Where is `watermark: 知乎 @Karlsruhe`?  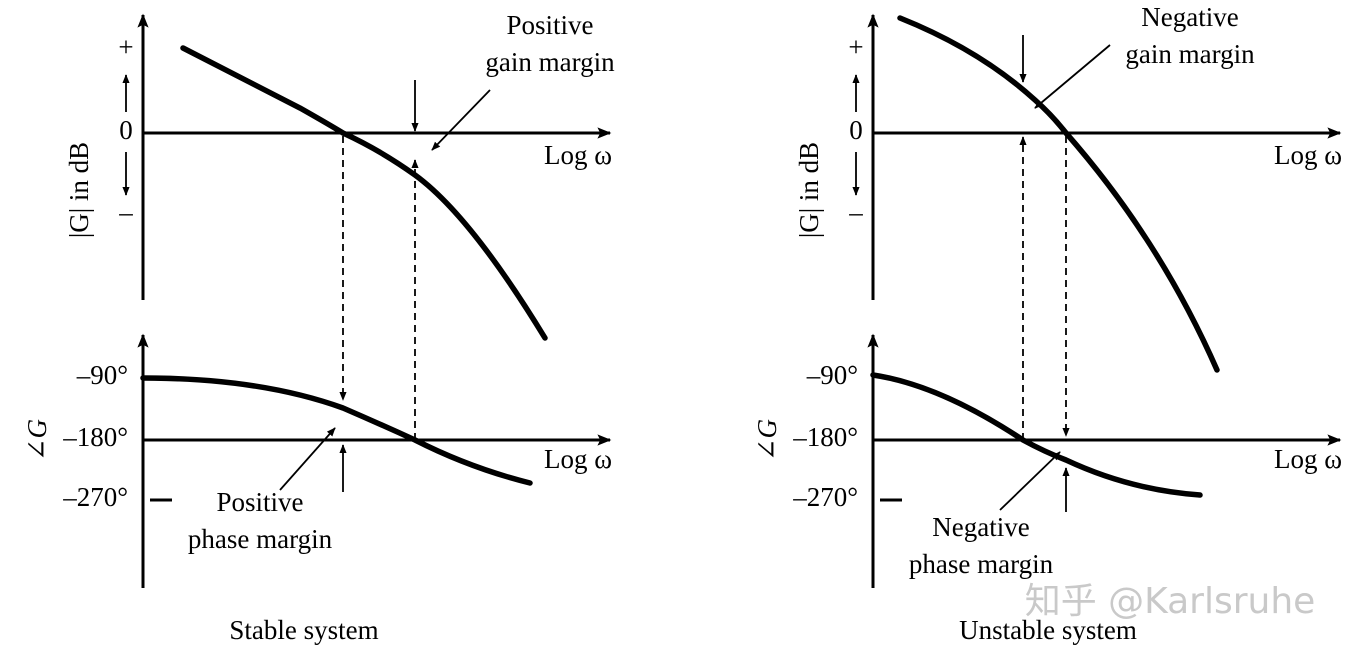 watermark: 知乎 @Karlsruhe is located at coordinates (1170, 601).